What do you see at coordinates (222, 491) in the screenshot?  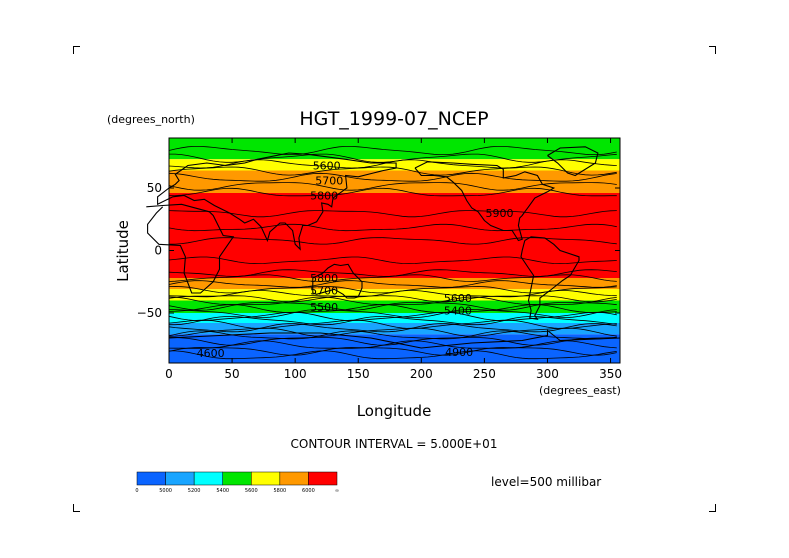 I see `colorbar-label-3: 5400` at bounding box center [222, 491].